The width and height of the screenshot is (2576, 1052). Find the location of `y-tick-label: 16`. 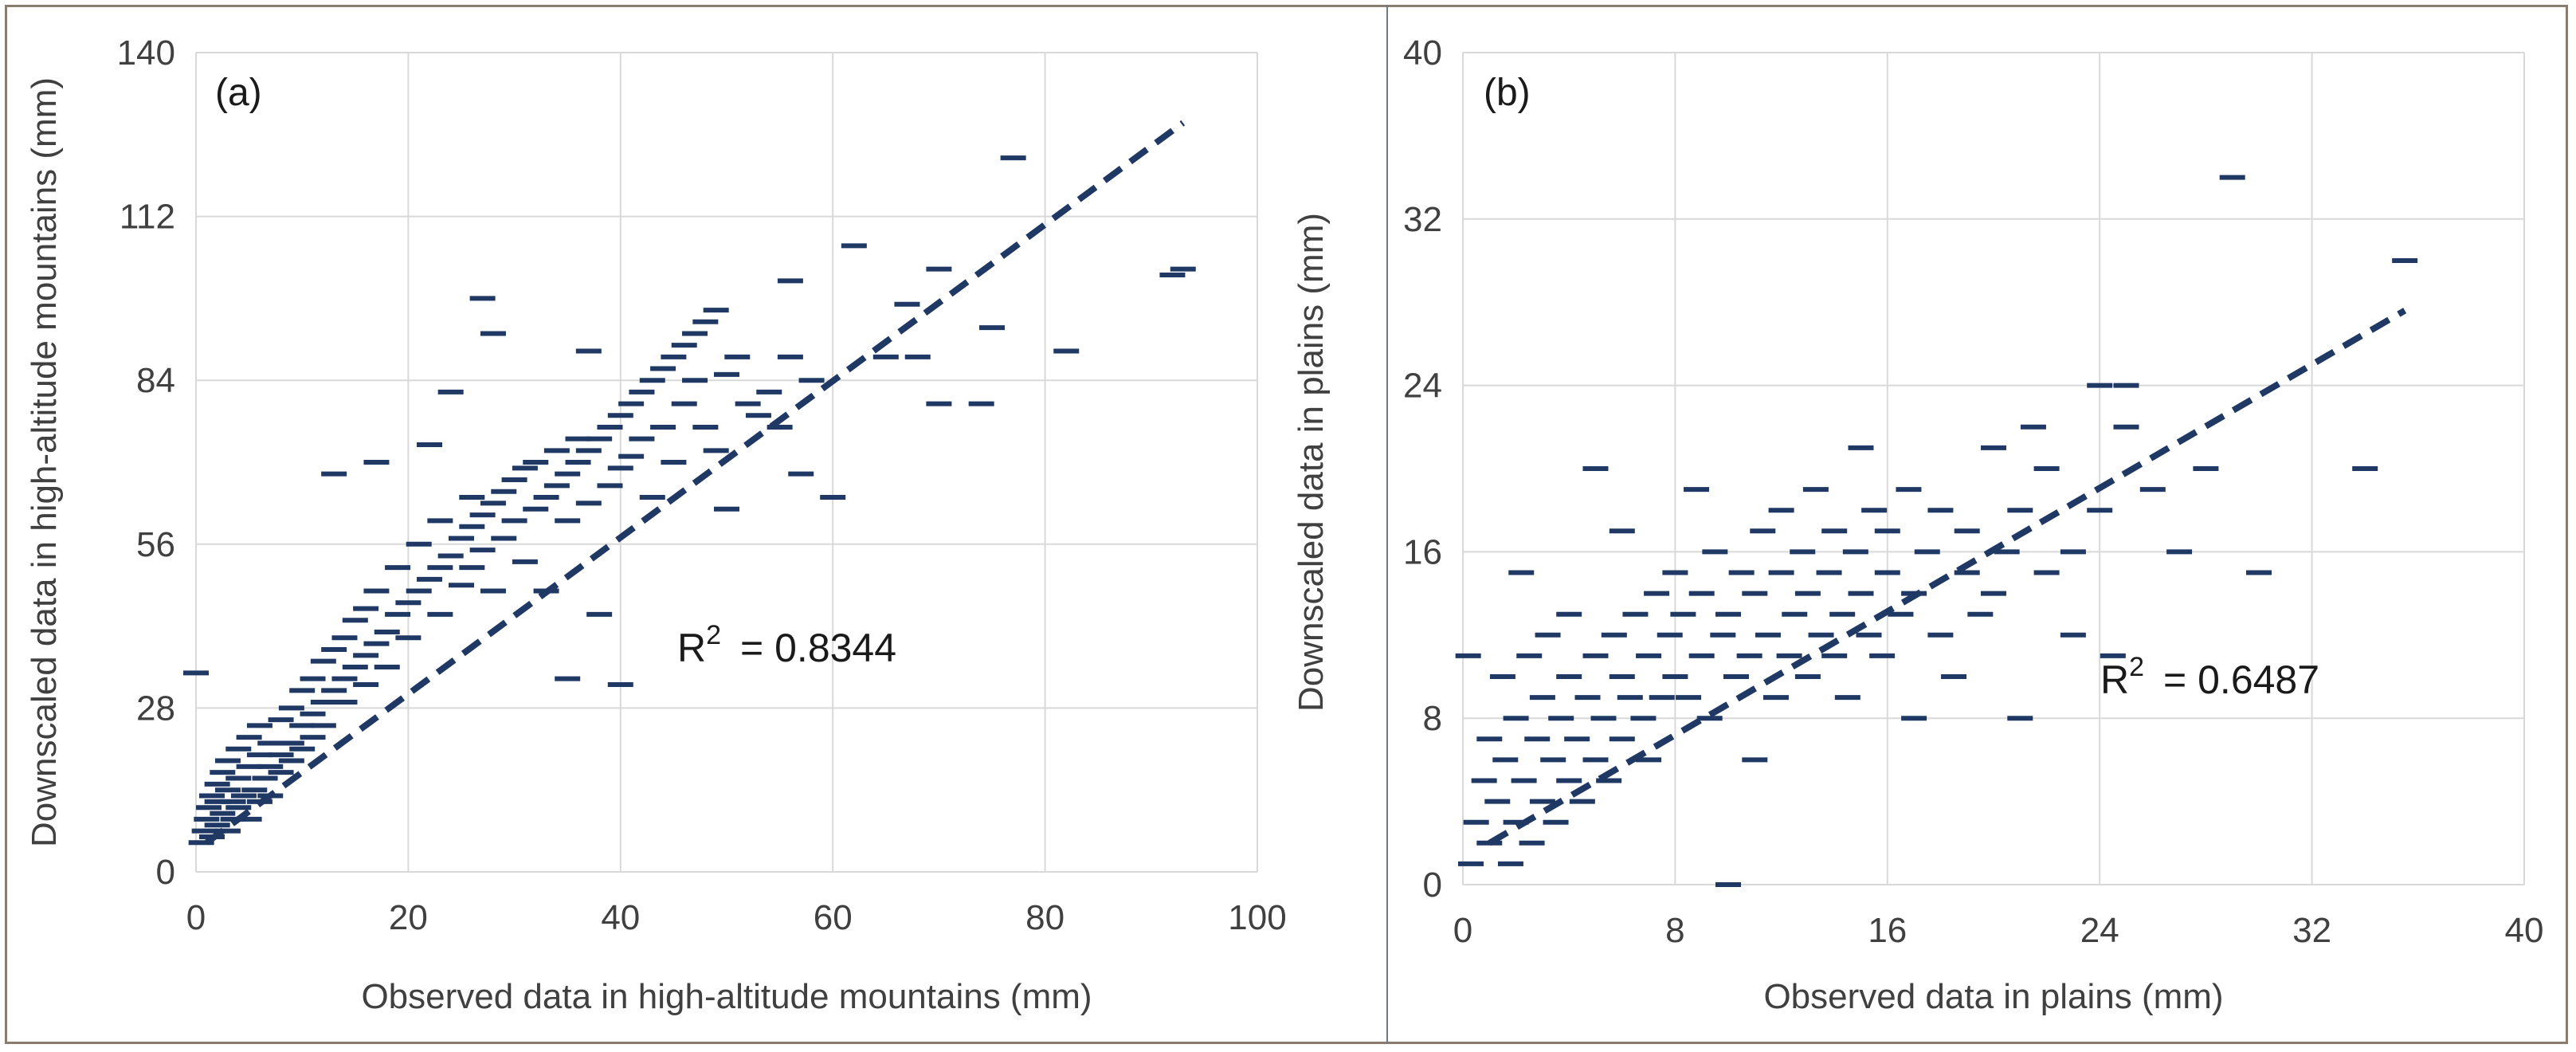

y-tick-label: 16 is located at coordinates (1422, 552).